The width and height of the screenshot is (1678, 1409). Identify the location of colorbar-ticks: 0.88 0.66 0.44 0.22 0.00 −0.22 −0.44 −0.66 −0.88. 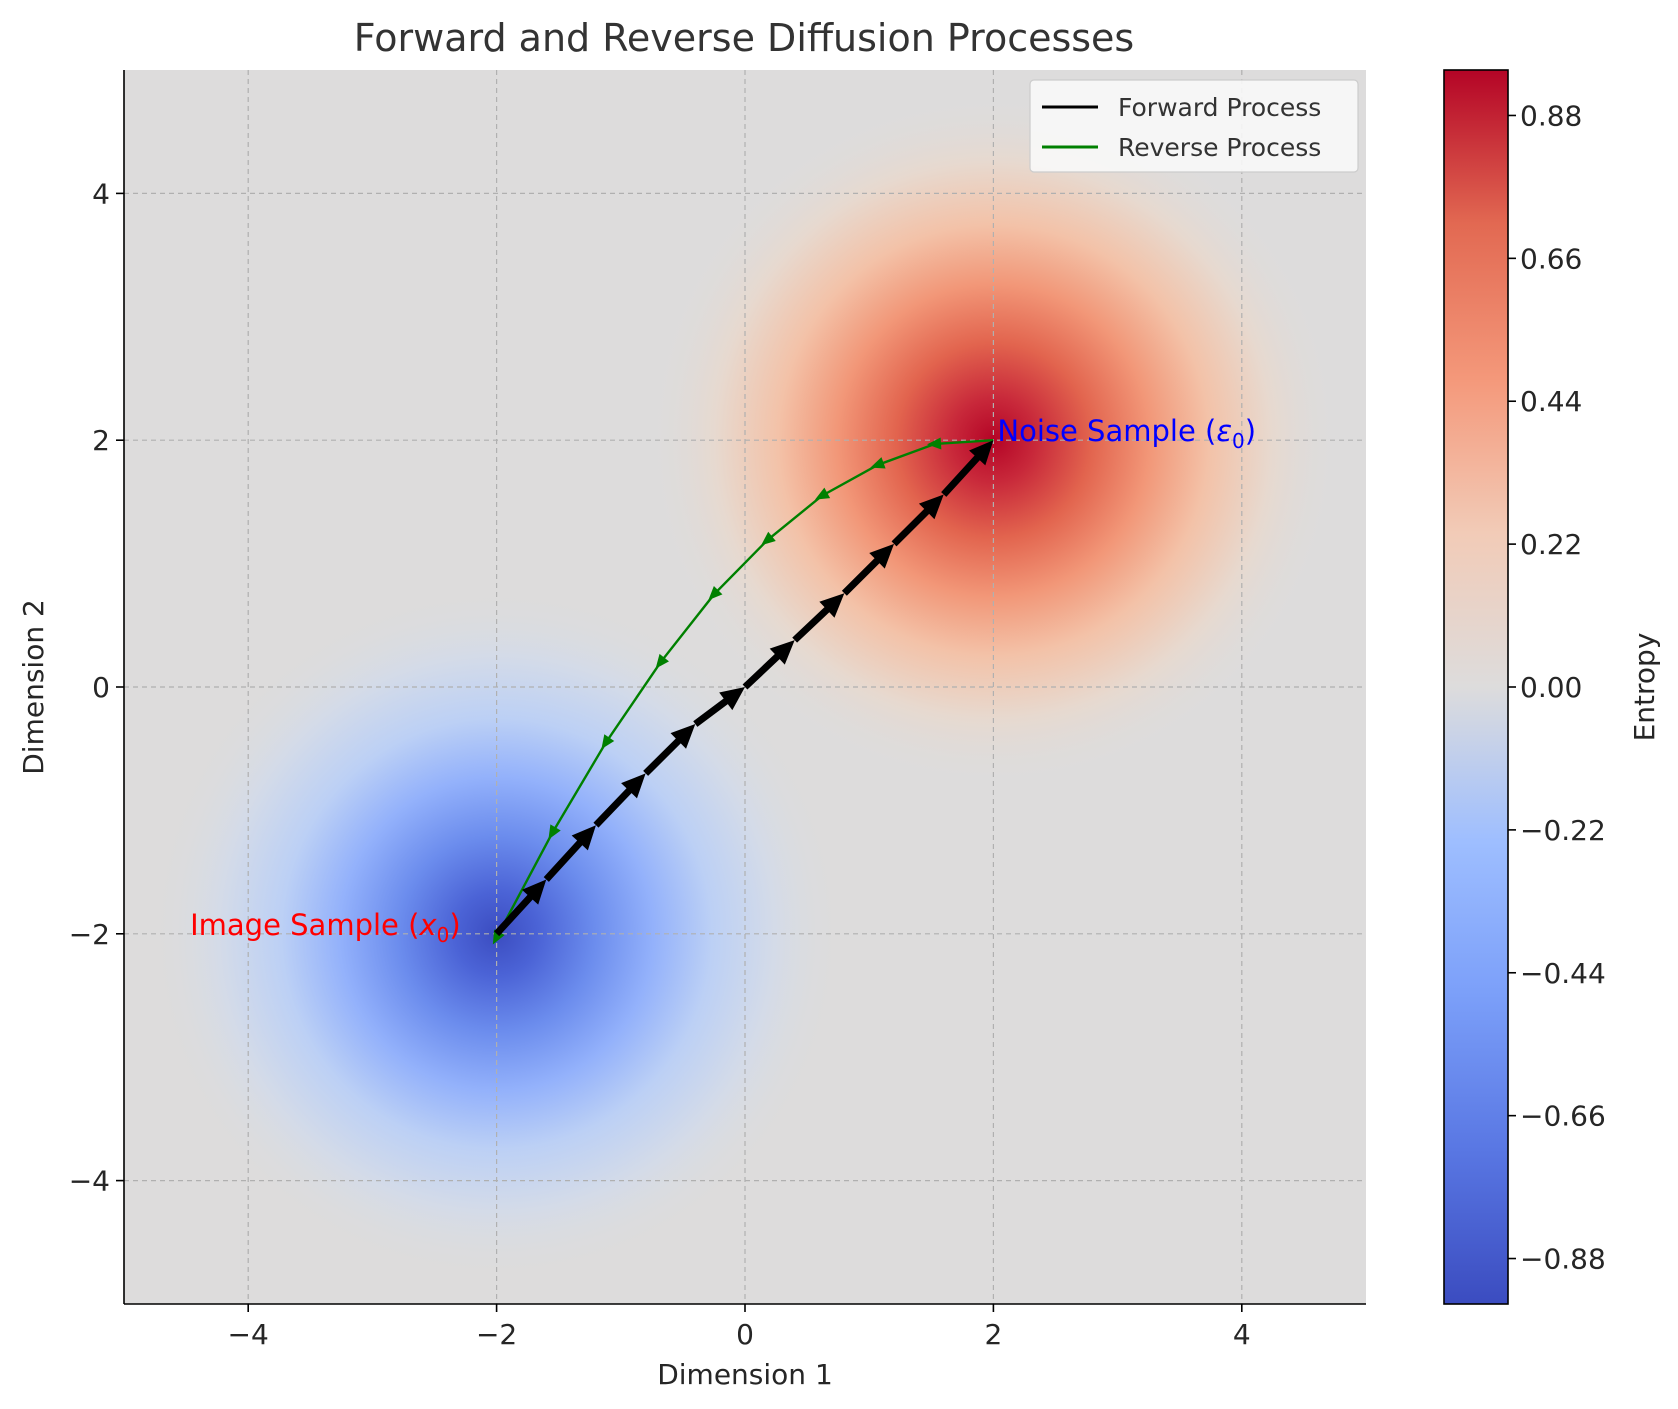
(1557, 687).